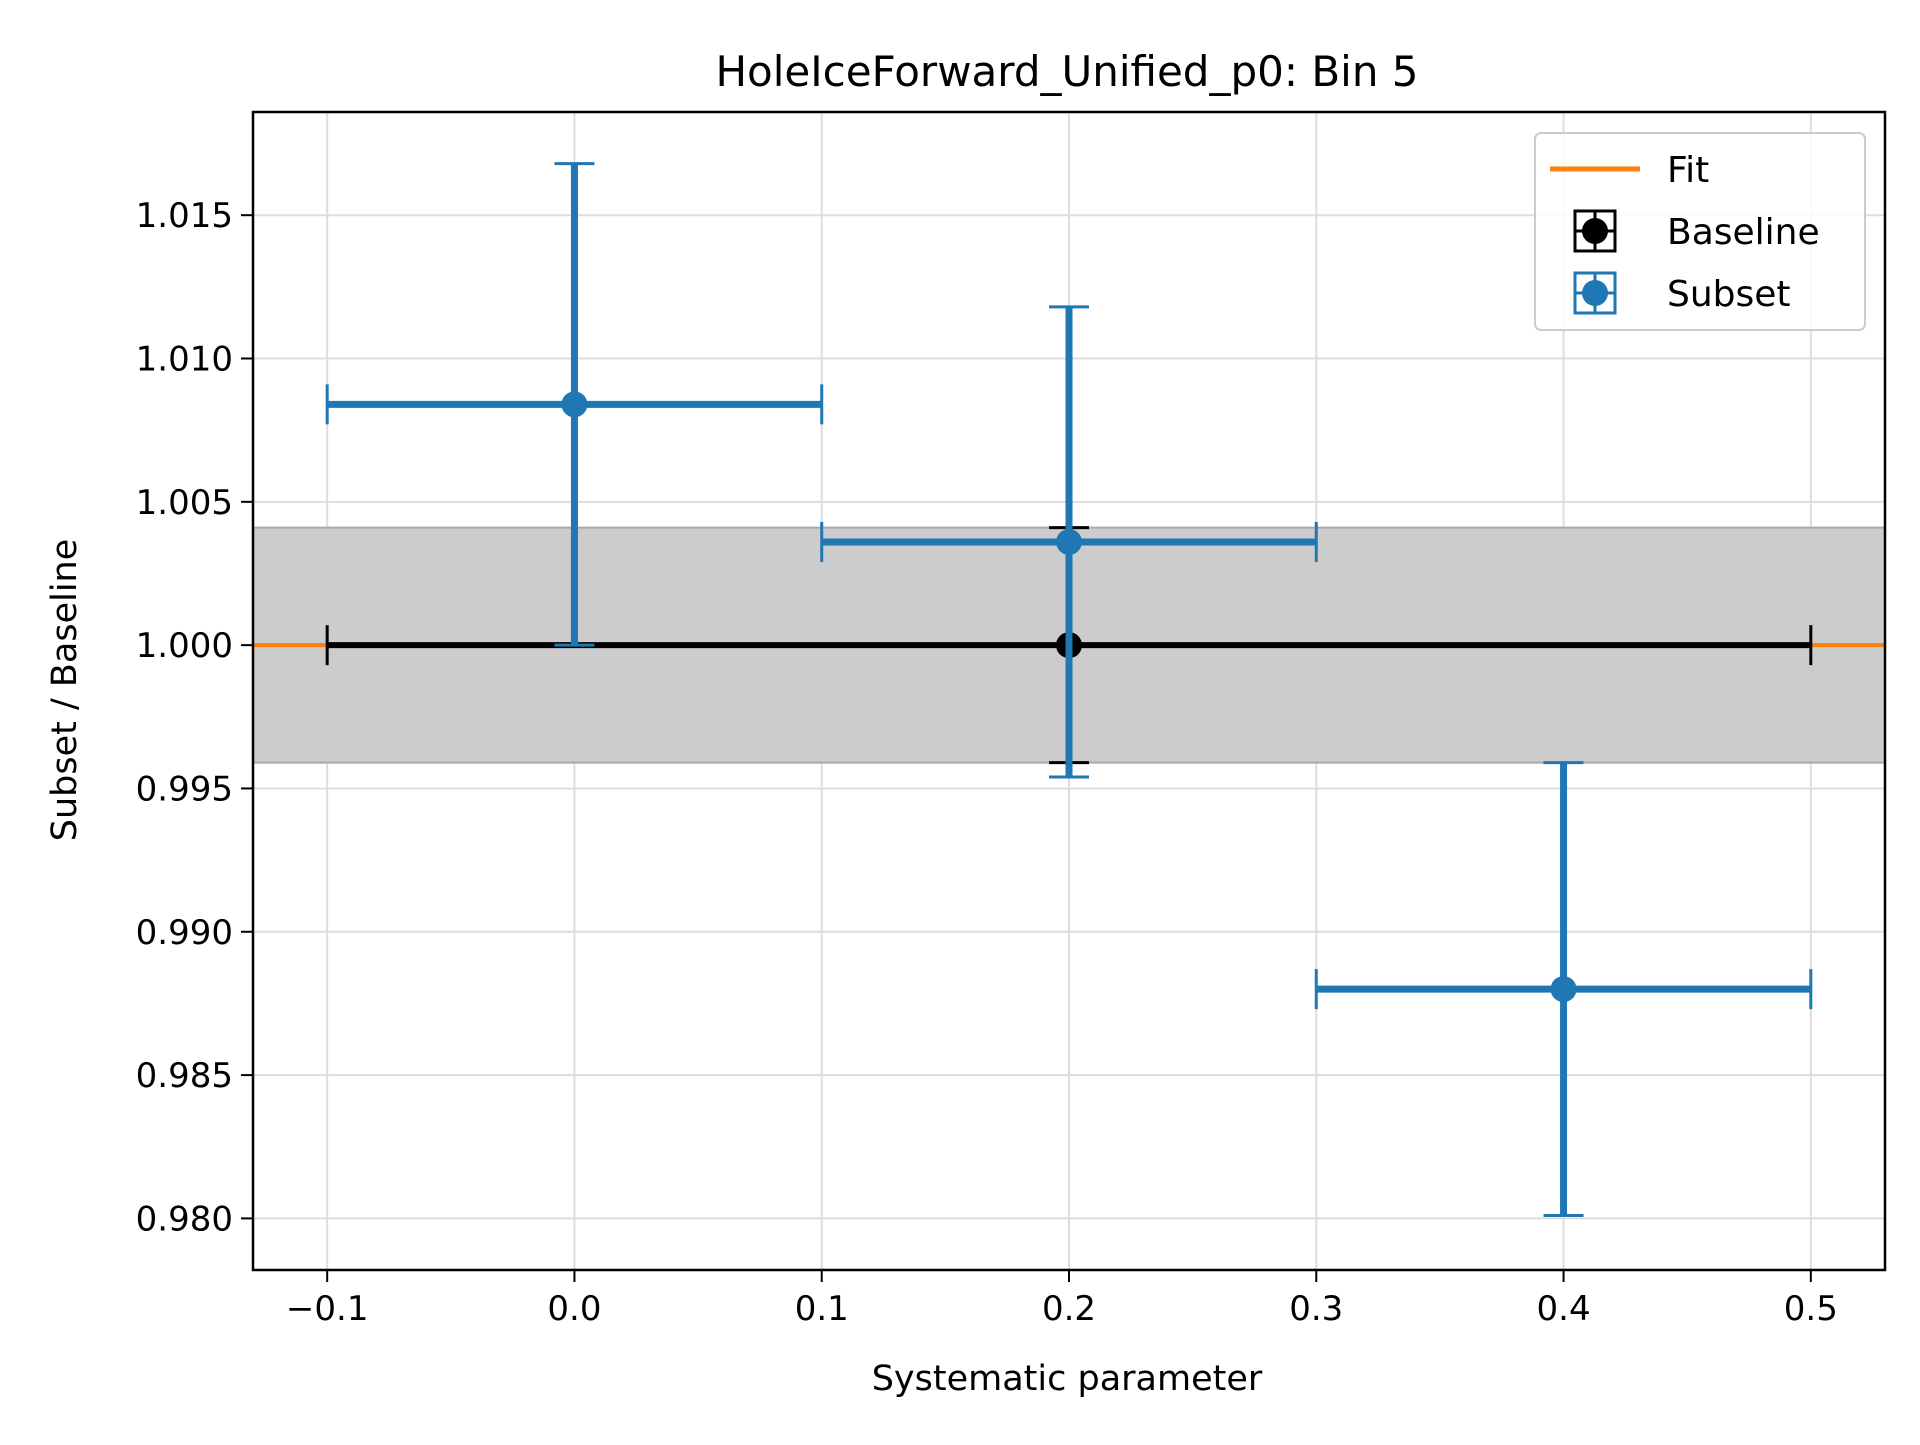 Image resolution: width=1920 pixels, height=1445 pixels. What do you see at coordinates (184, 933) in the screenshot?
I see `y-tick-label: 0.990` at bounding box center [184, 933].